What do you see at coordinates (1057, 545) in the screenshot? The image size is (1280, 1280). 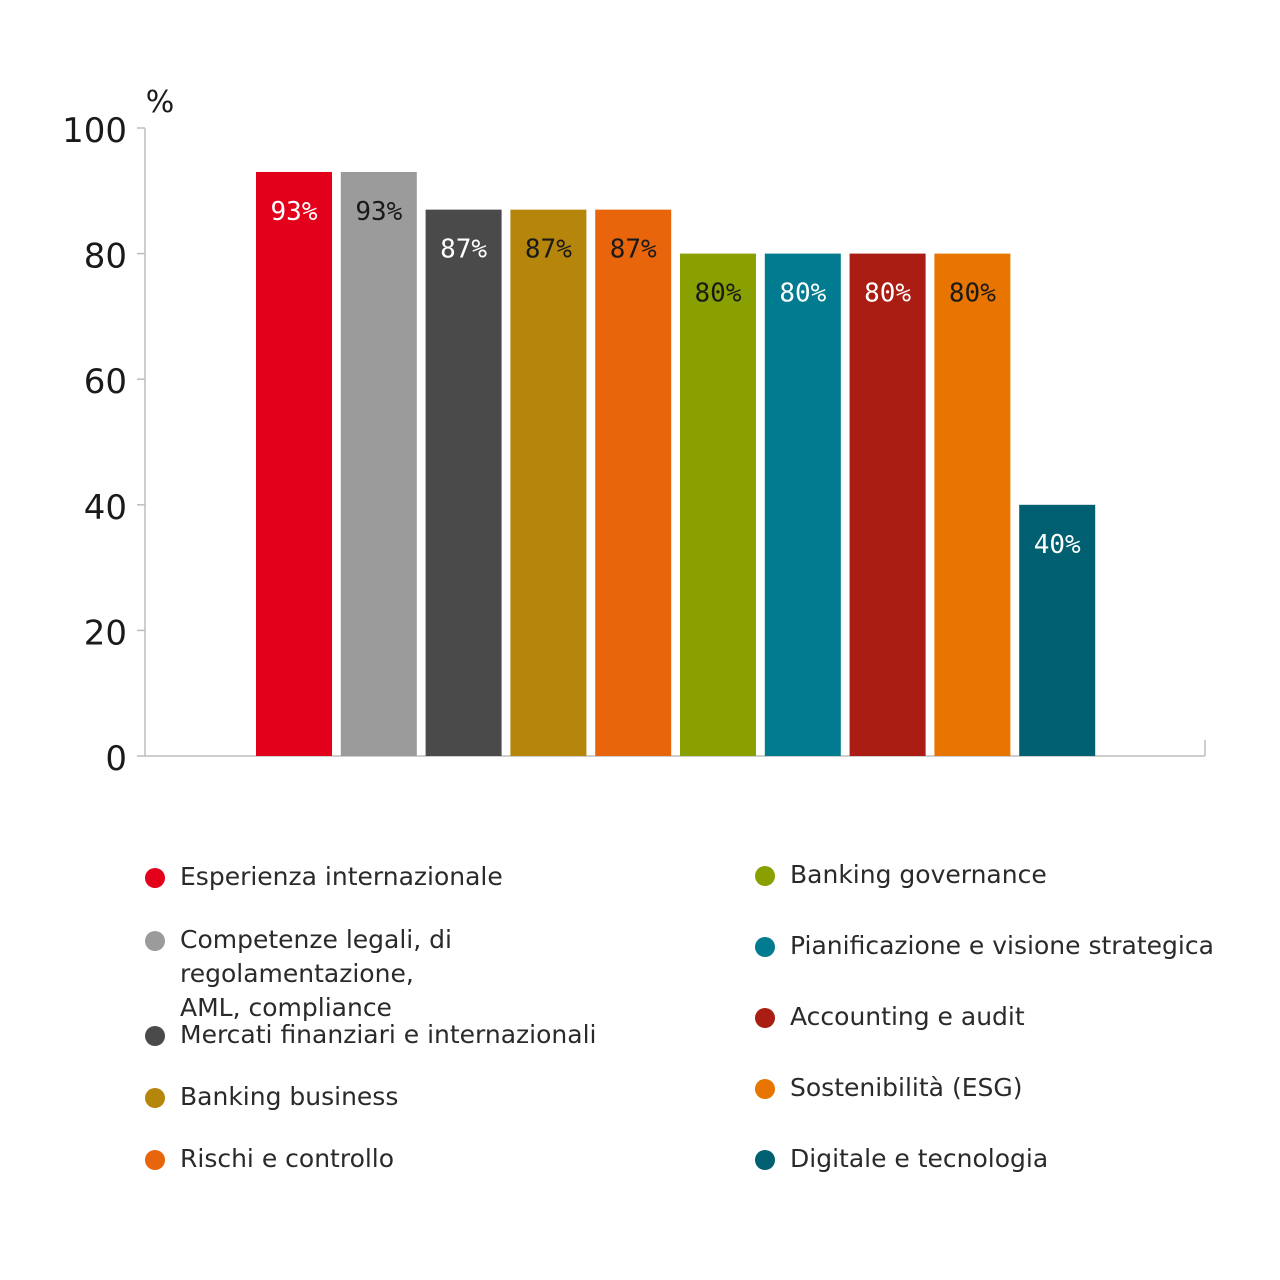 I see `bar-value-label: 40%` at bounding box center [1057, 545].